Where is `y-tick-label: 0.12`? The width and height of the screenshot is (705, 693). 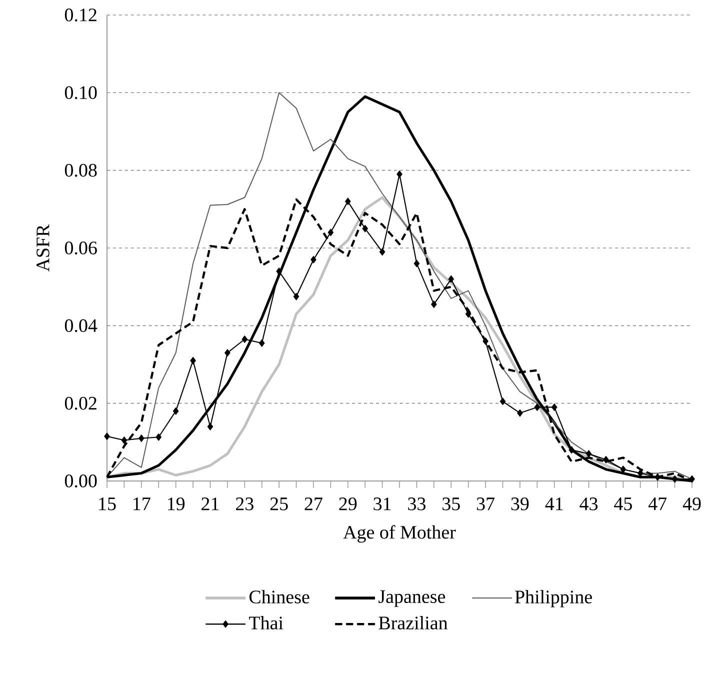 y-tick-label: 0.12 is located at coordinates (80, 15).